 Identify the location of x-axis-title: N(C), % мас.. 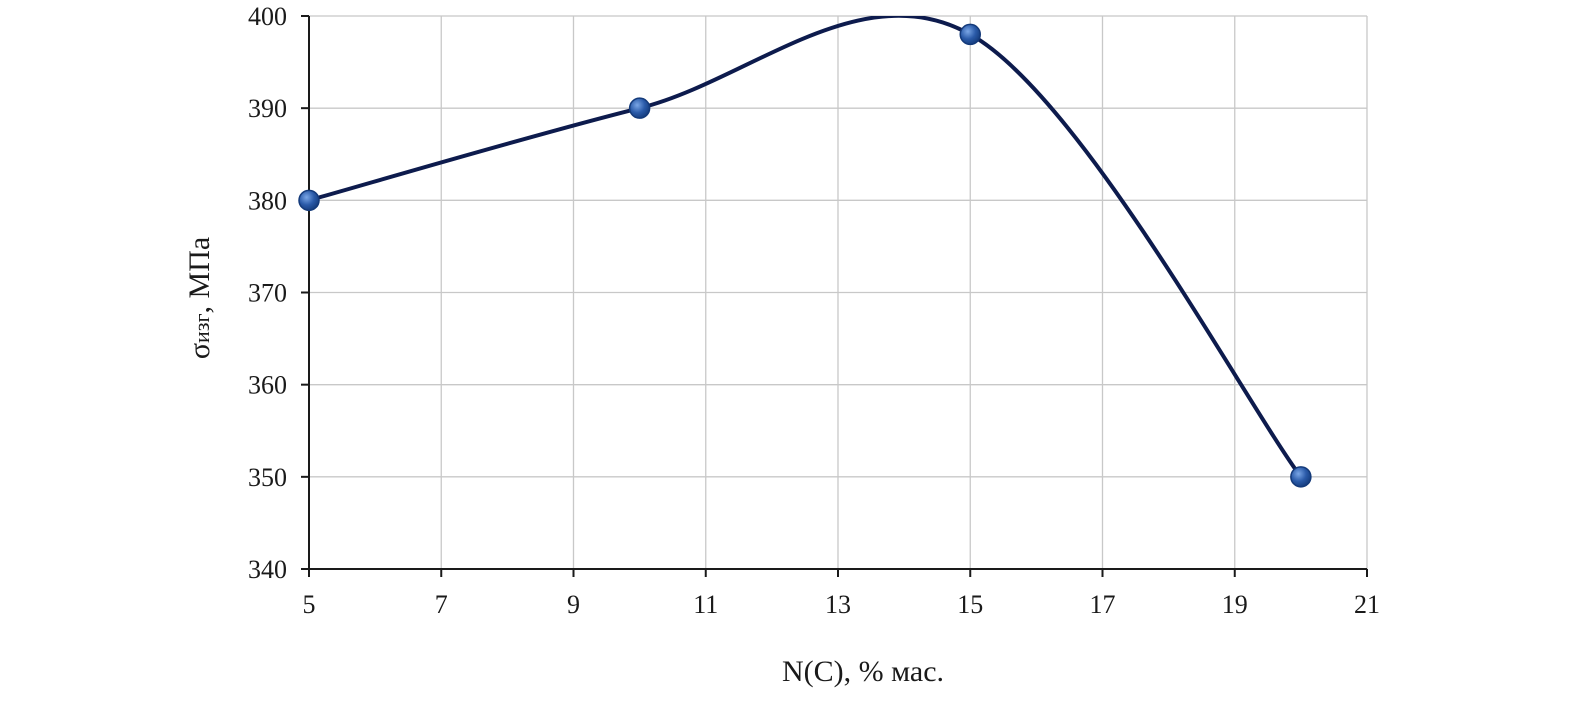
(863, 671).